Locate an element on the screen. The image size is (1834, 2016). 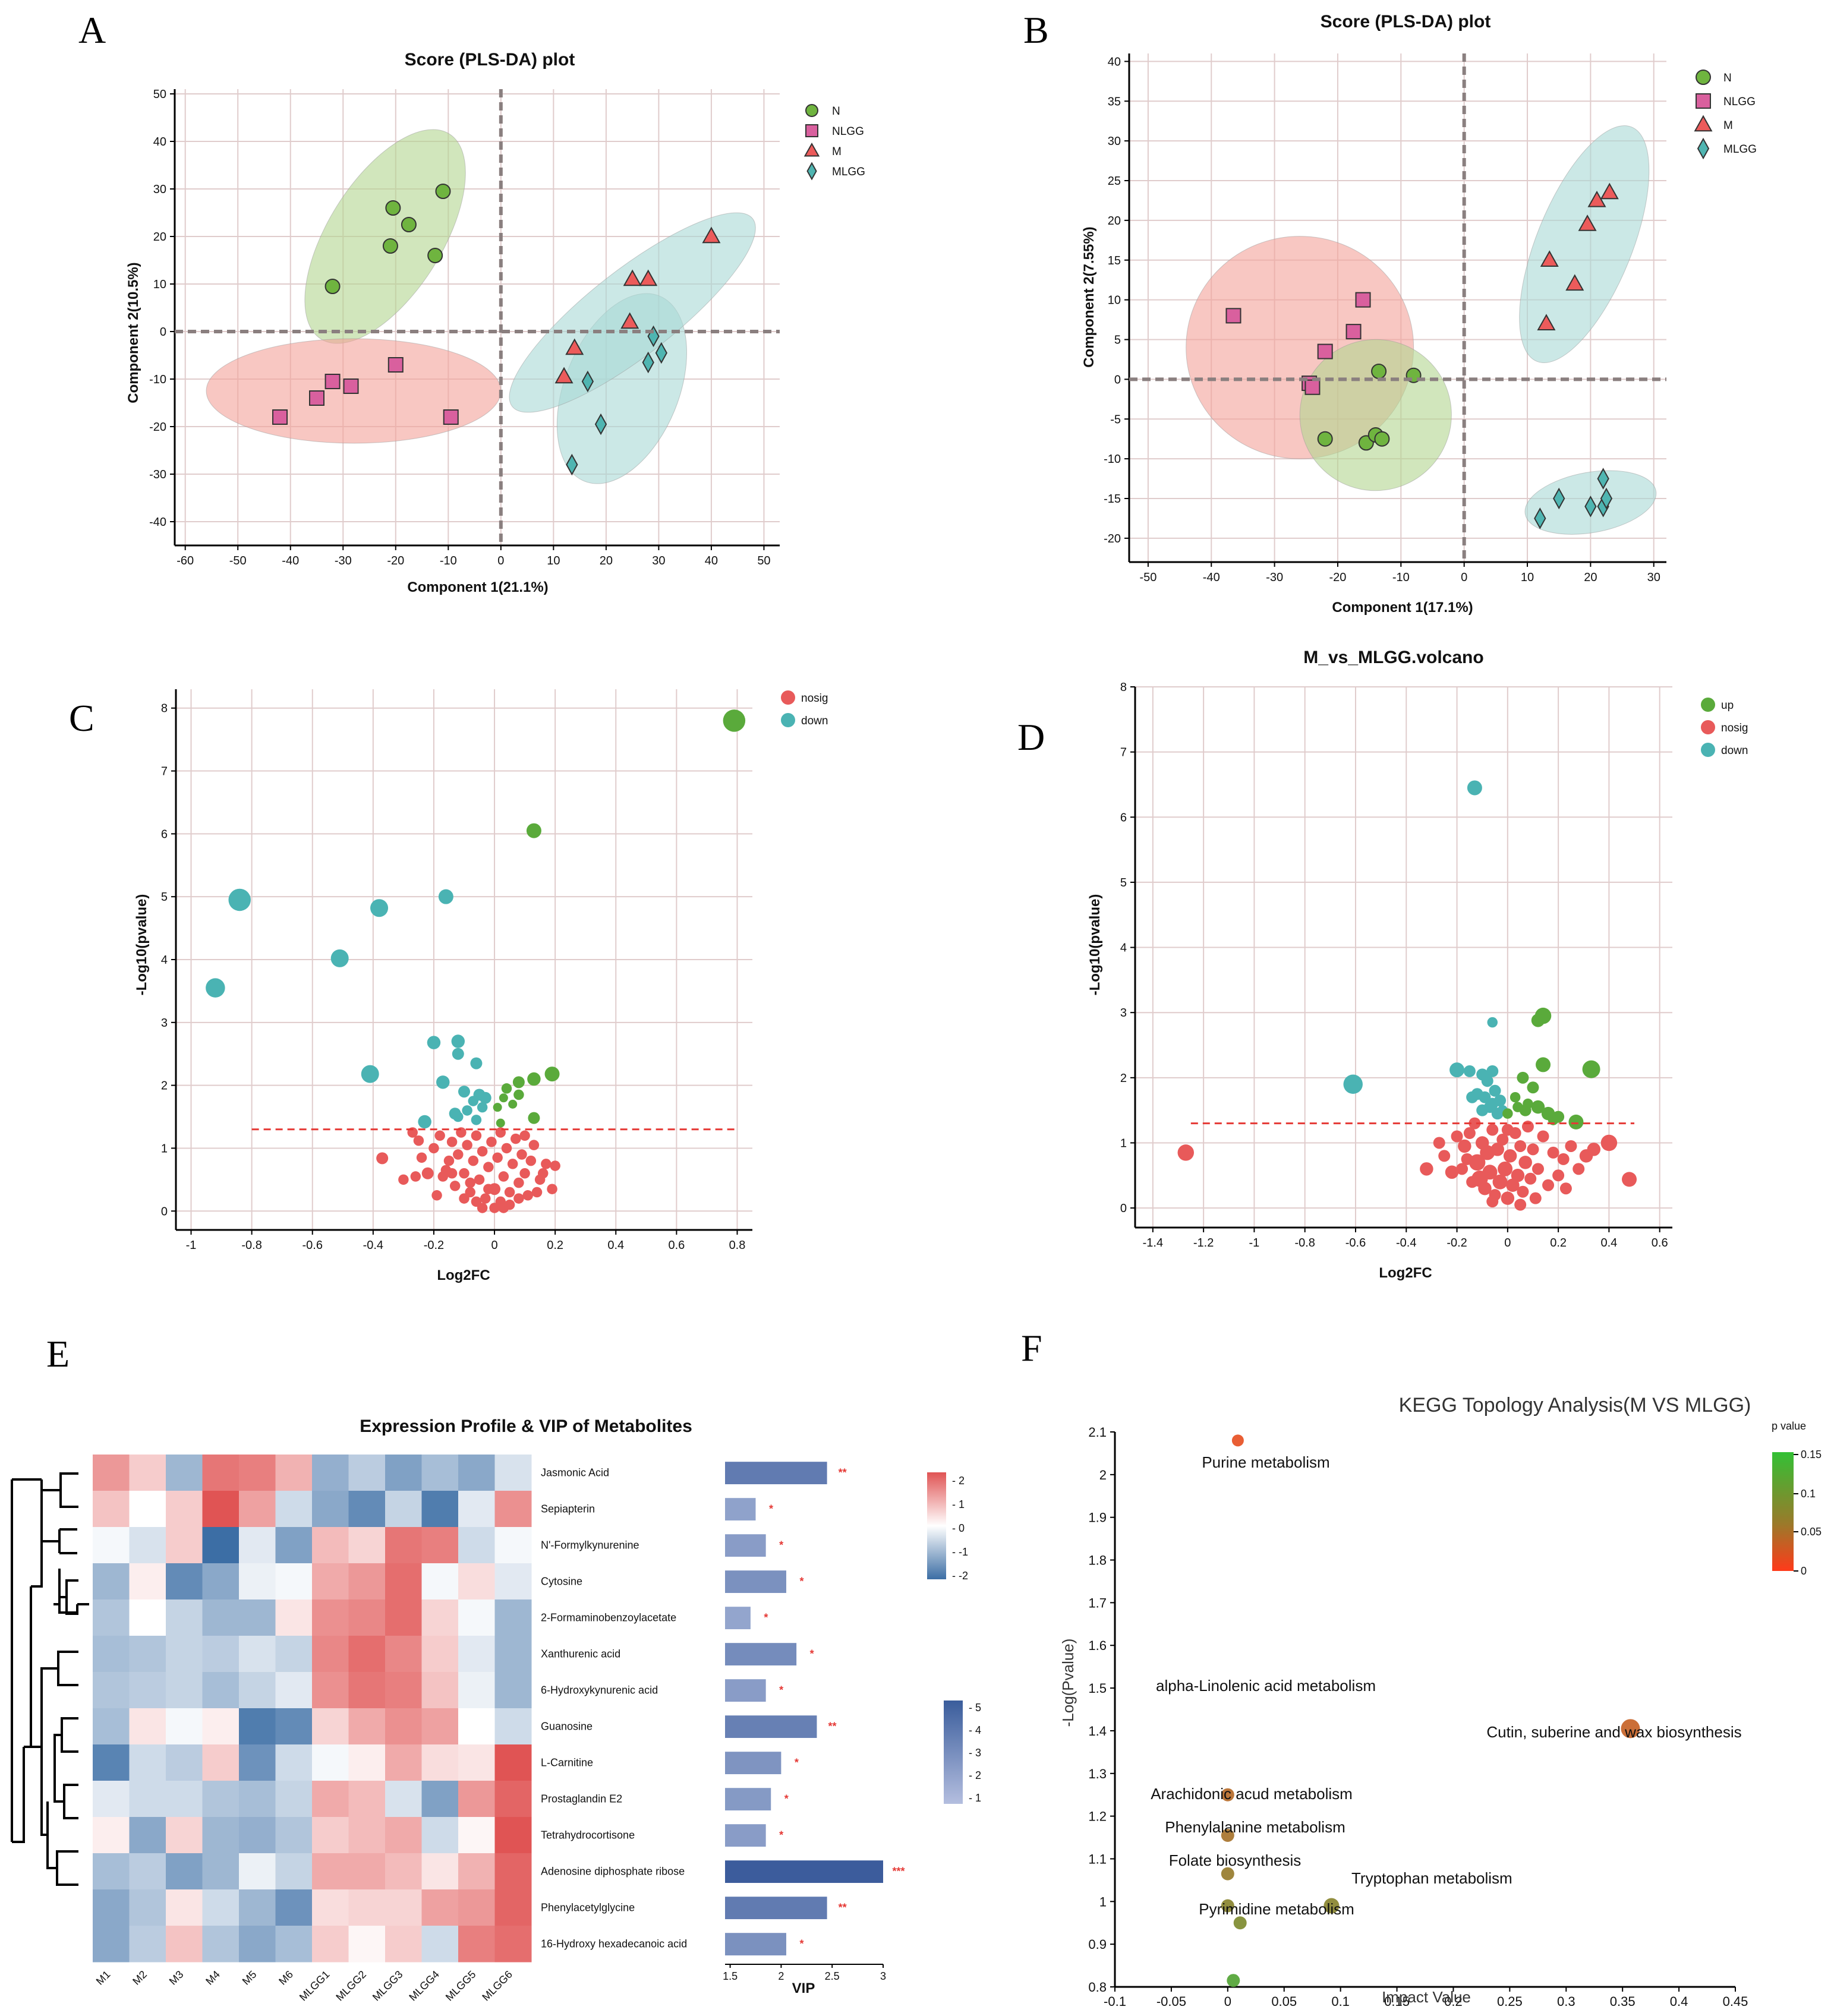
vip-tick-label: 3 is located at coordinates (883, 1976).